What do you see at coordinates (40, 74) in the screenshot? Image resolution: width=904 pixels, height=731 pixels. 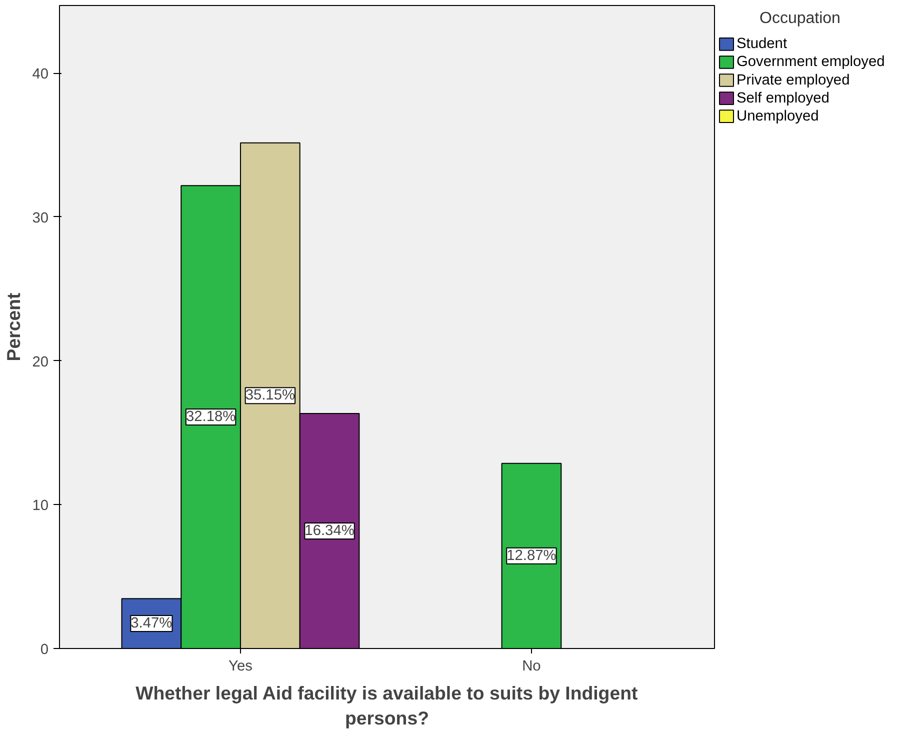 I see `y-tick-label: 40` at bounding box center [40, 74].